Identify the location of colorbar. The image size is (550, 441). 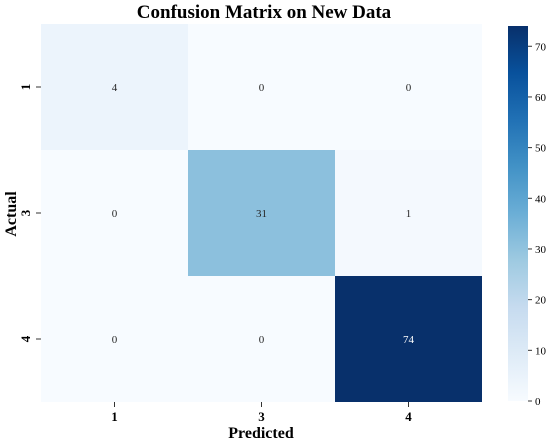
(518, 213).